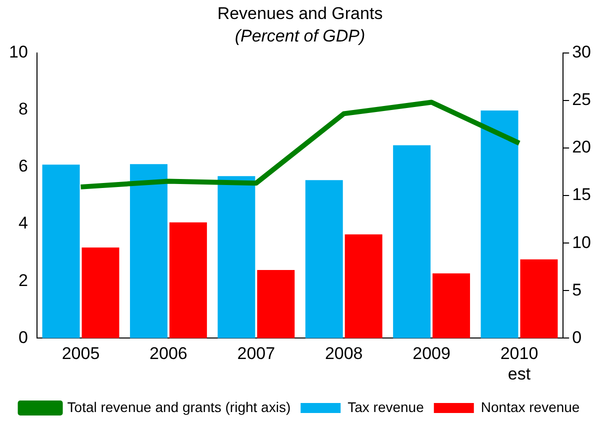  Describe the element at coordinates (300, 13) in the screenshot. I see `chart-title: Revenues and Grants` at that location.